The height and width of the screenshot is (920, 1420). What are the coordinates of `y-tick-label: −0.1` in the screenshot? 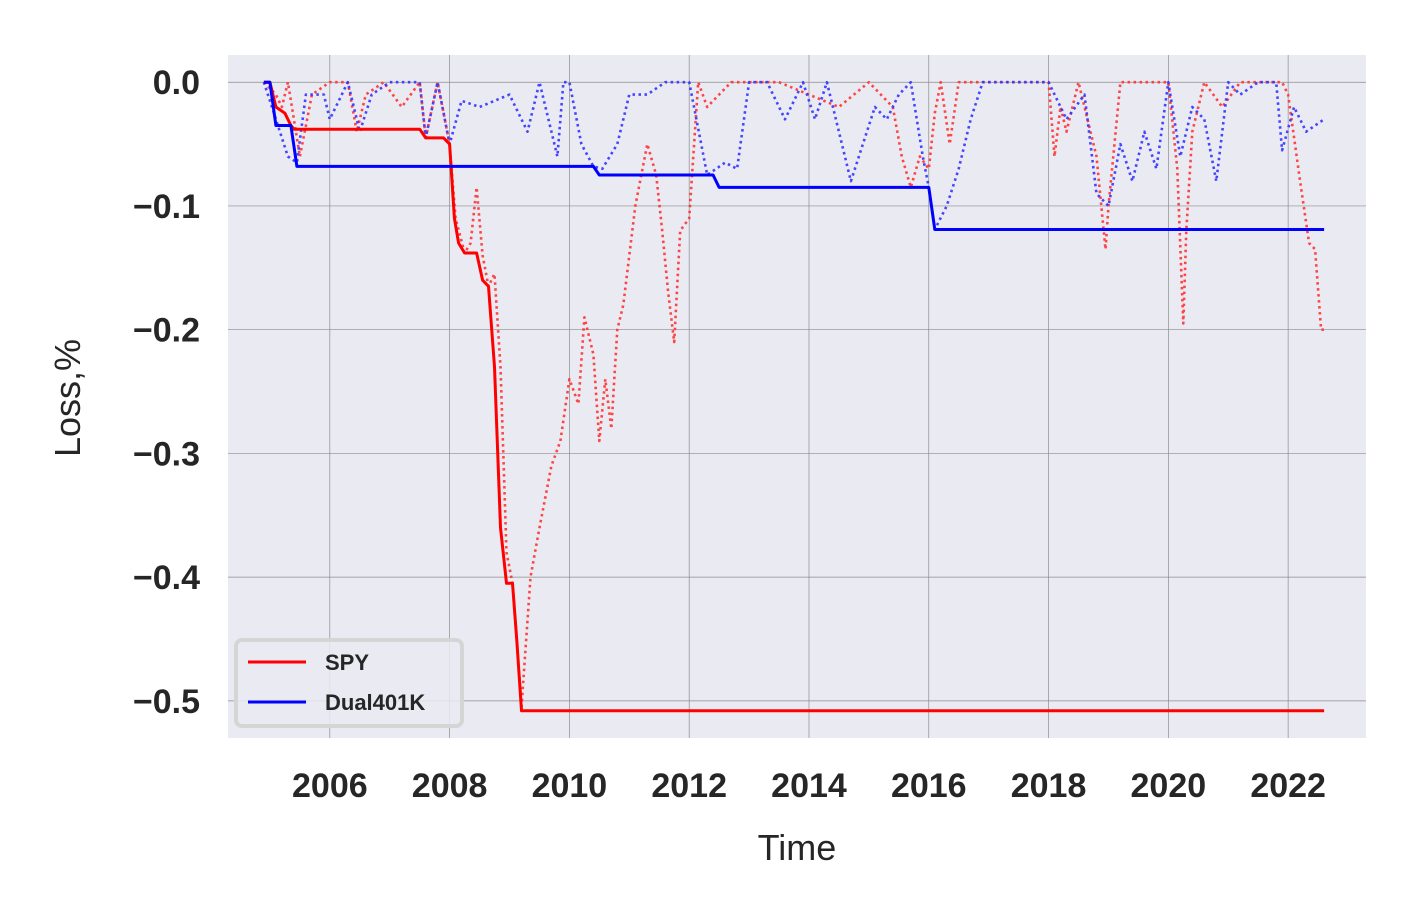 It's located at (166, 207).